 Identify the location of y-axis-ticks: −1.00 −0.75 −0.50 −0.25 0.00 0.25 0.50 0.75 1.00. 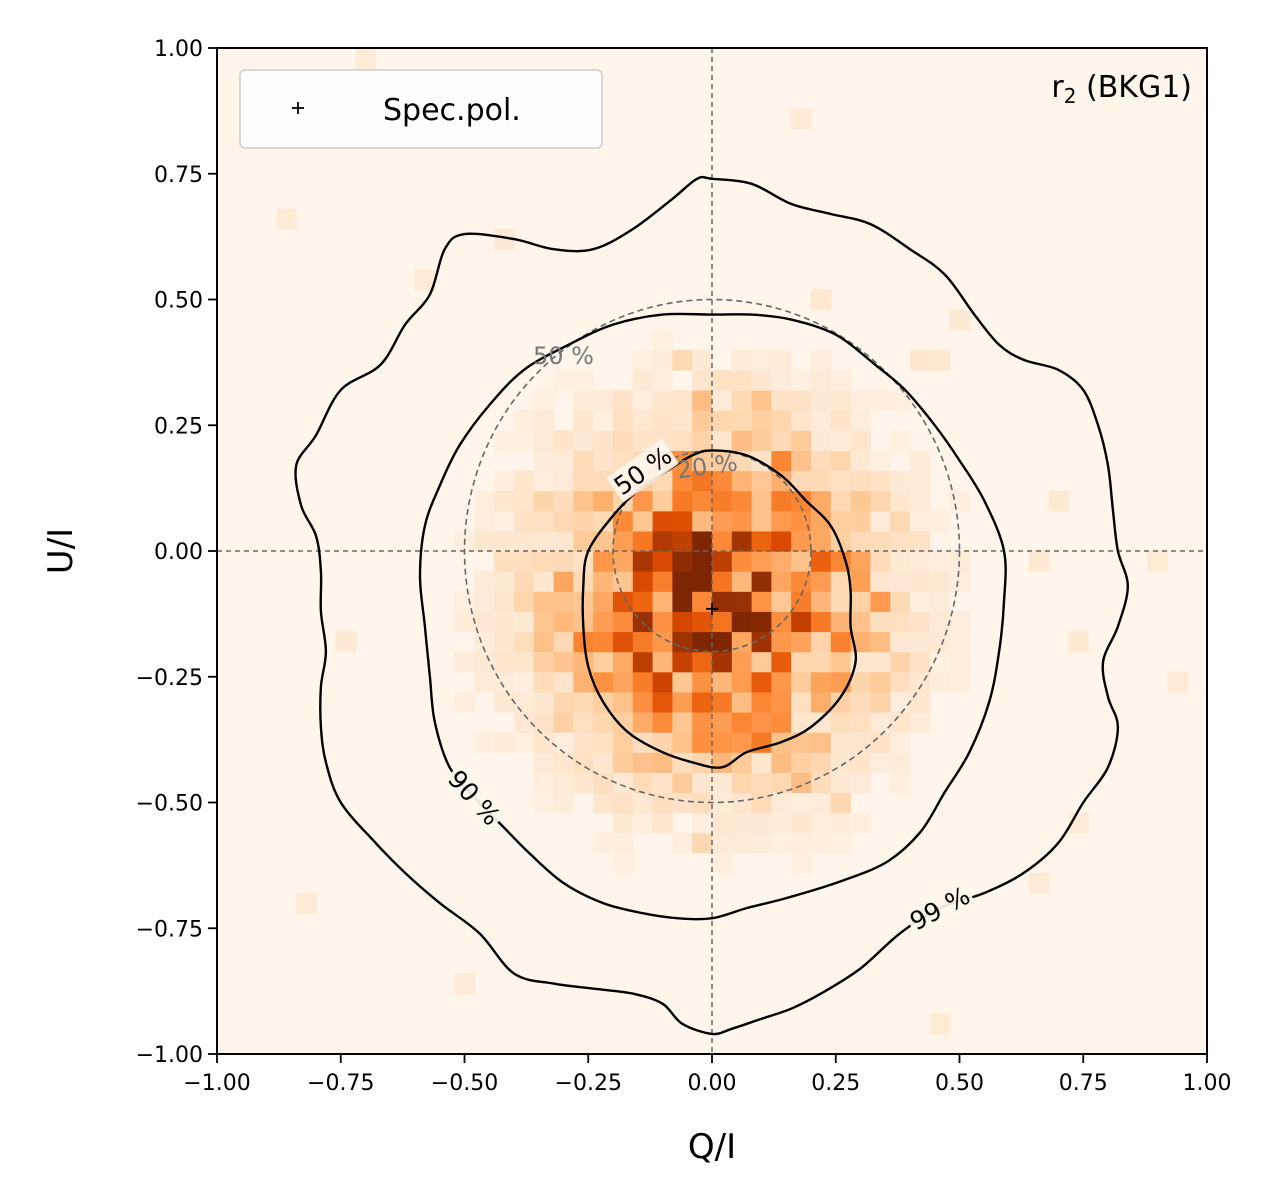
(176, 552).